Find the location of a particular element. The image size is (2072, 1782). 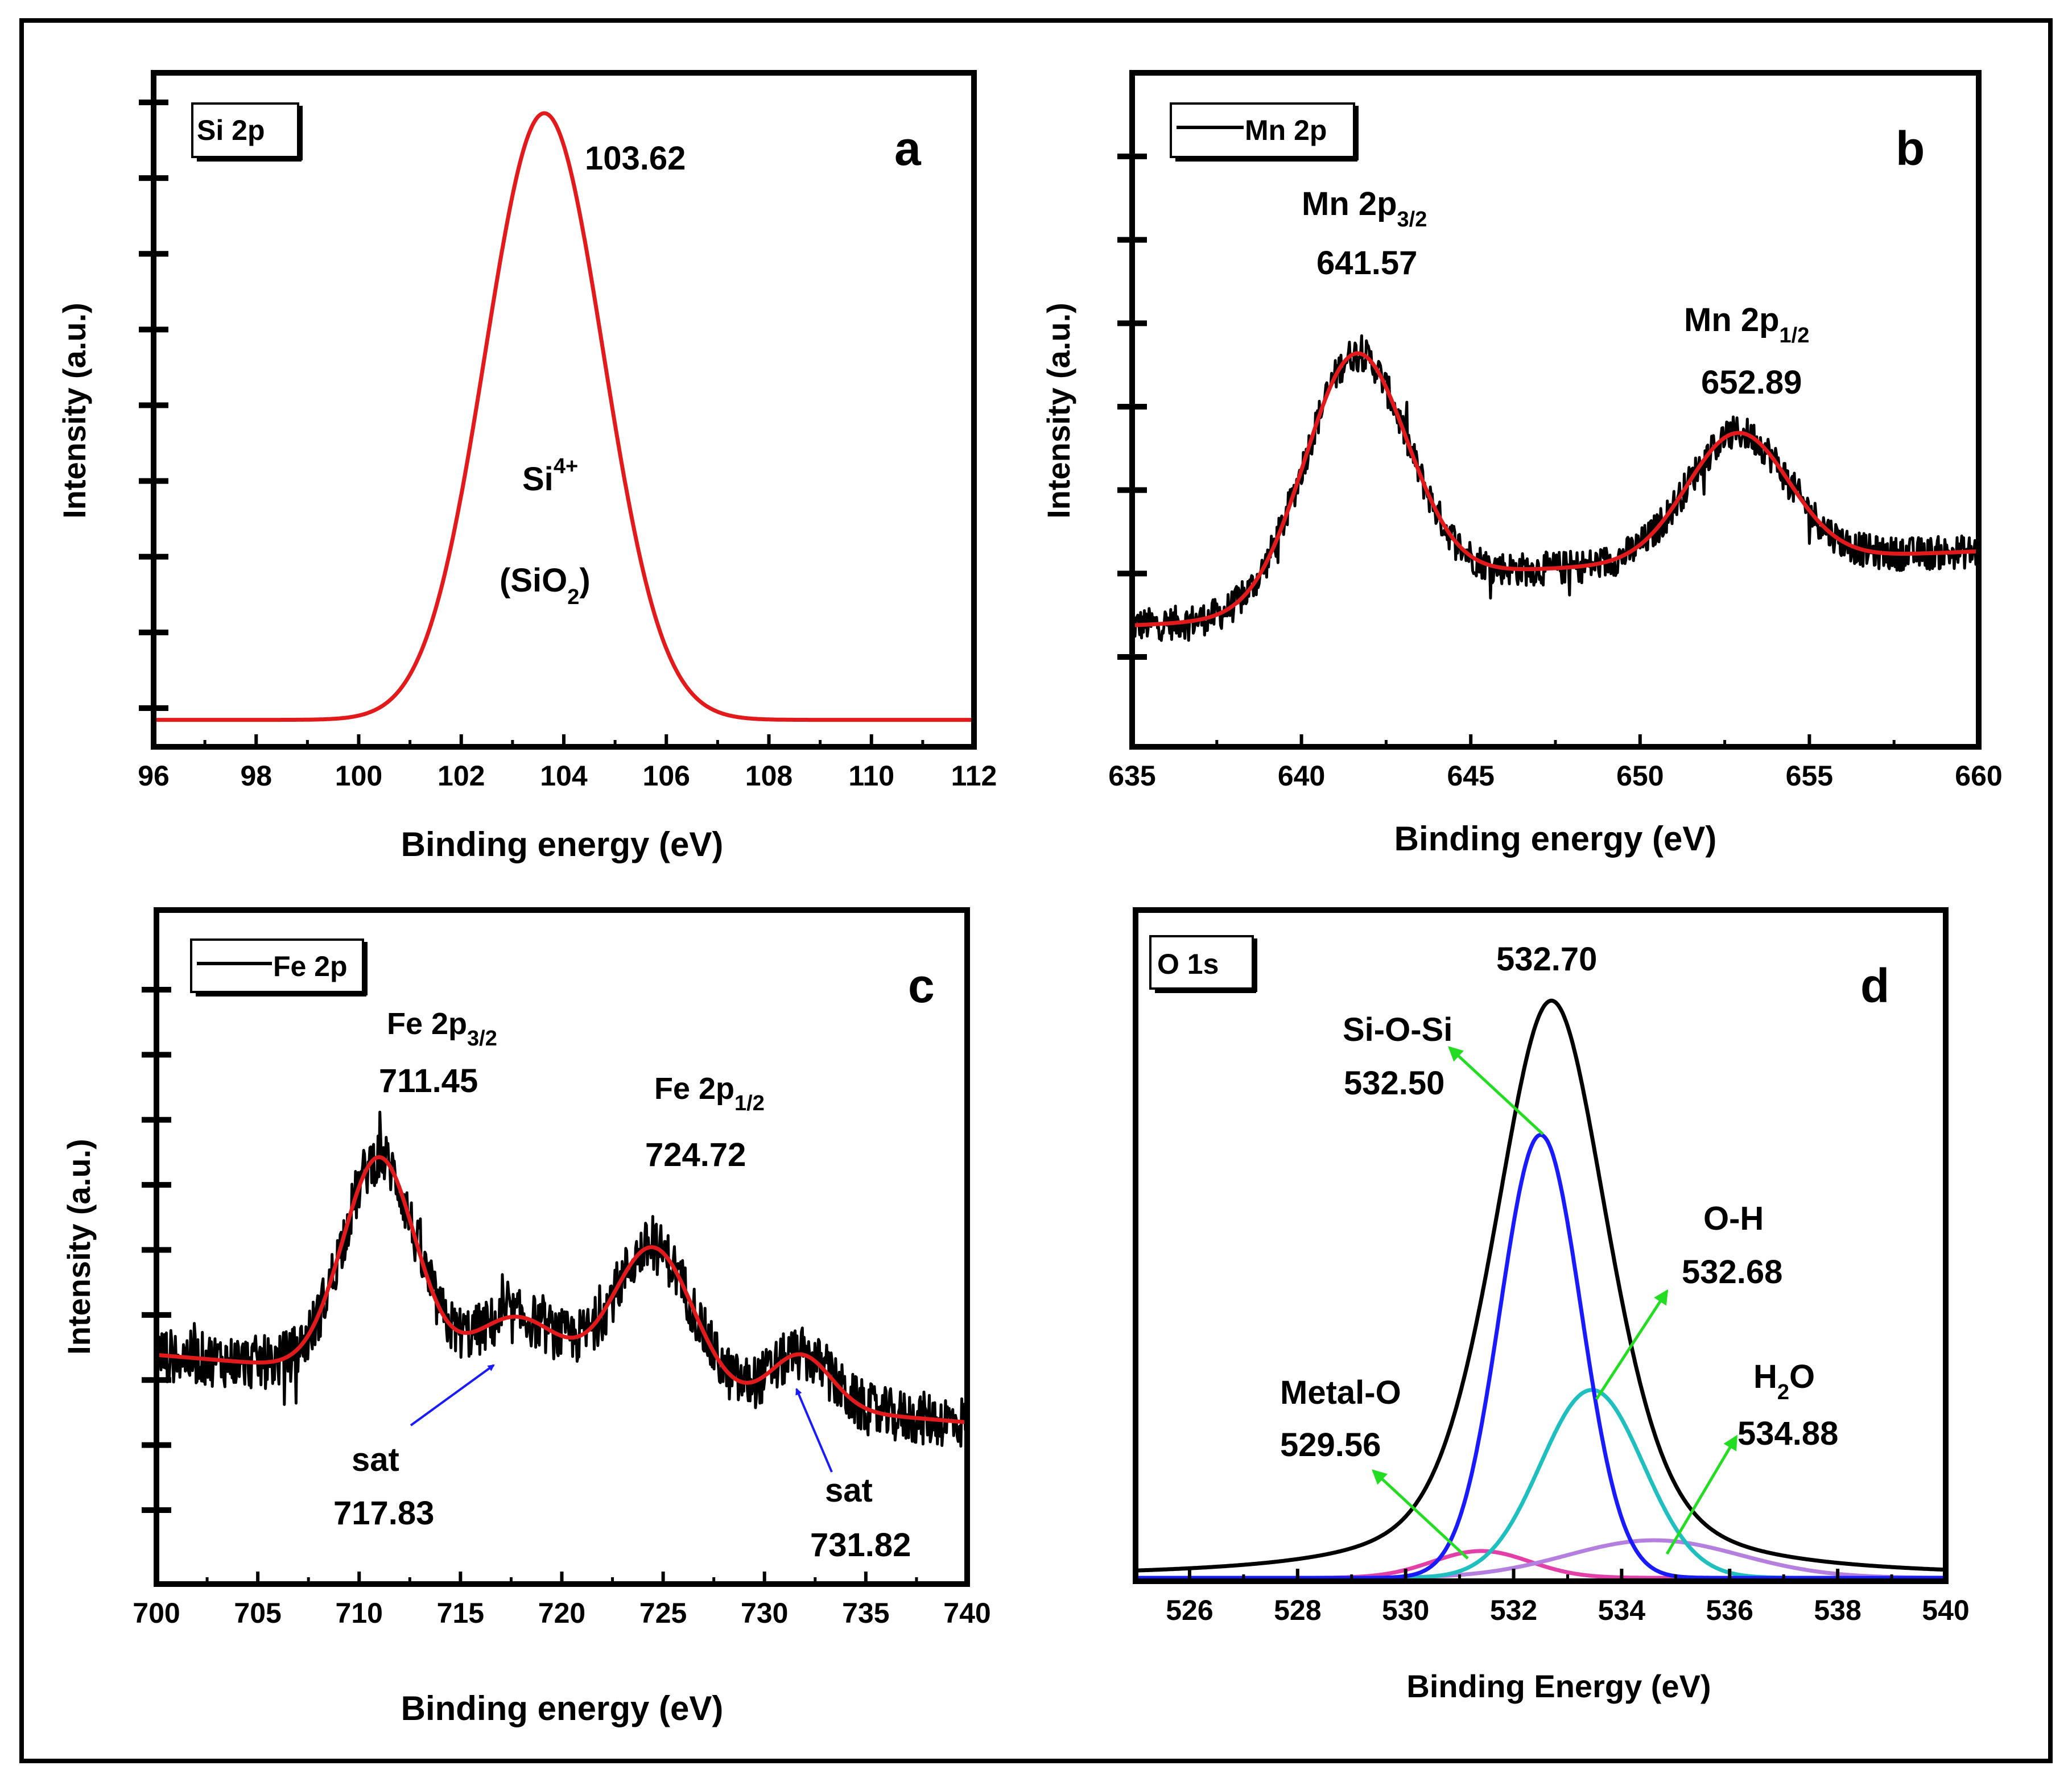

axes-frame-d is located at coordinates (1541, 1245).